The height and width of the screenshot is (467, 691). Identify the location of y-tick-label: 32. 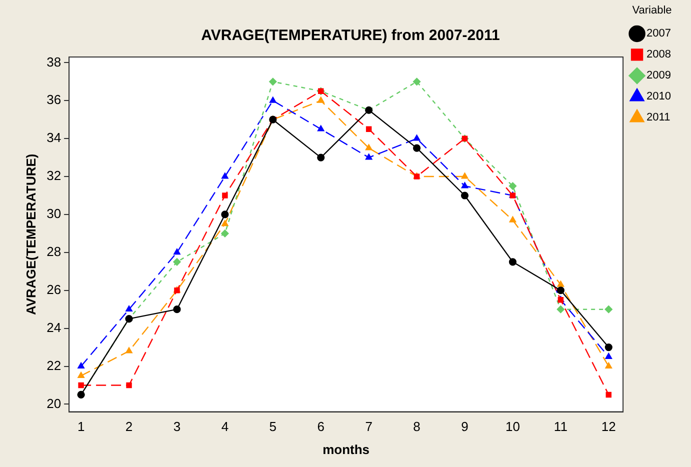
(54, 176).